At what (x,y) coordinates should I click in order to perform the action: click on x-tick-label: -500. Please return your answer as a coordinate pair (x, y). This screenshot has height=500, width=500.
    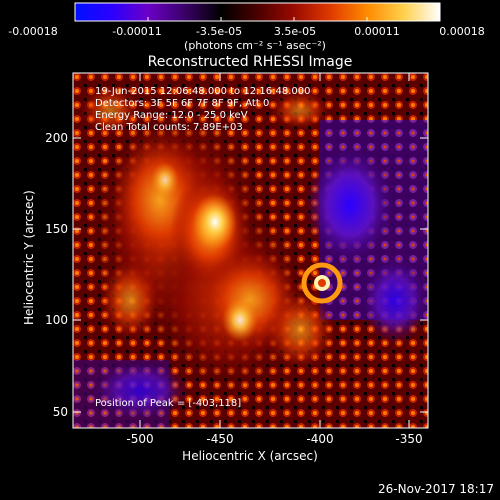
    Looking at the image, I should click on (140, 439).